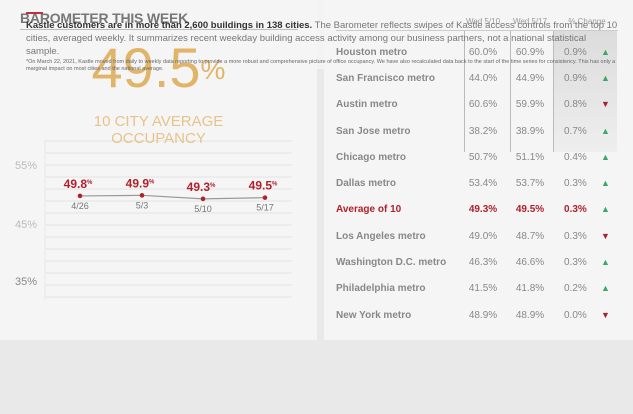  I want to click on value-5-10: 49.0%, so click(483, 236).